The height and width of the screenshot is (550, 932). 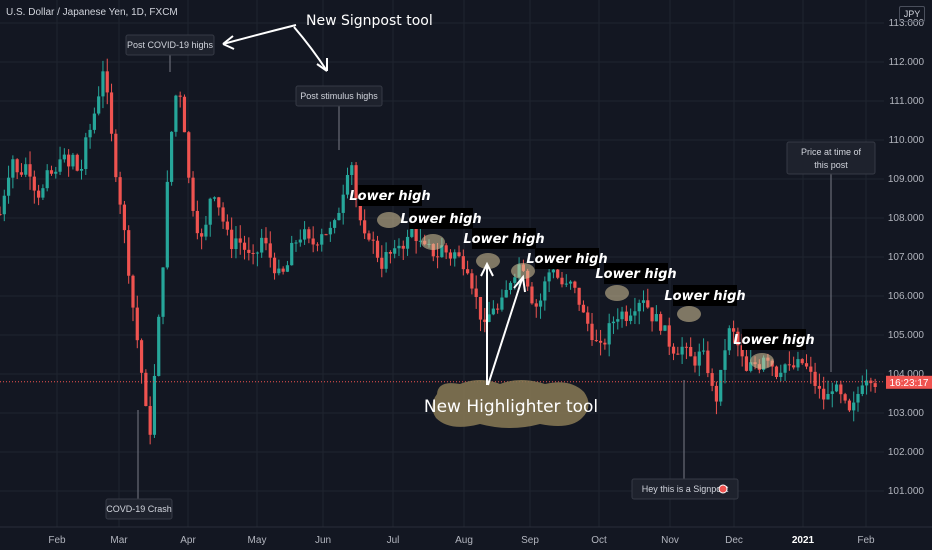 What do you see at coordinates (907, 140) in the screenshot?
I see `y-tick-label: 110.000` at bounding box center [907, 140].